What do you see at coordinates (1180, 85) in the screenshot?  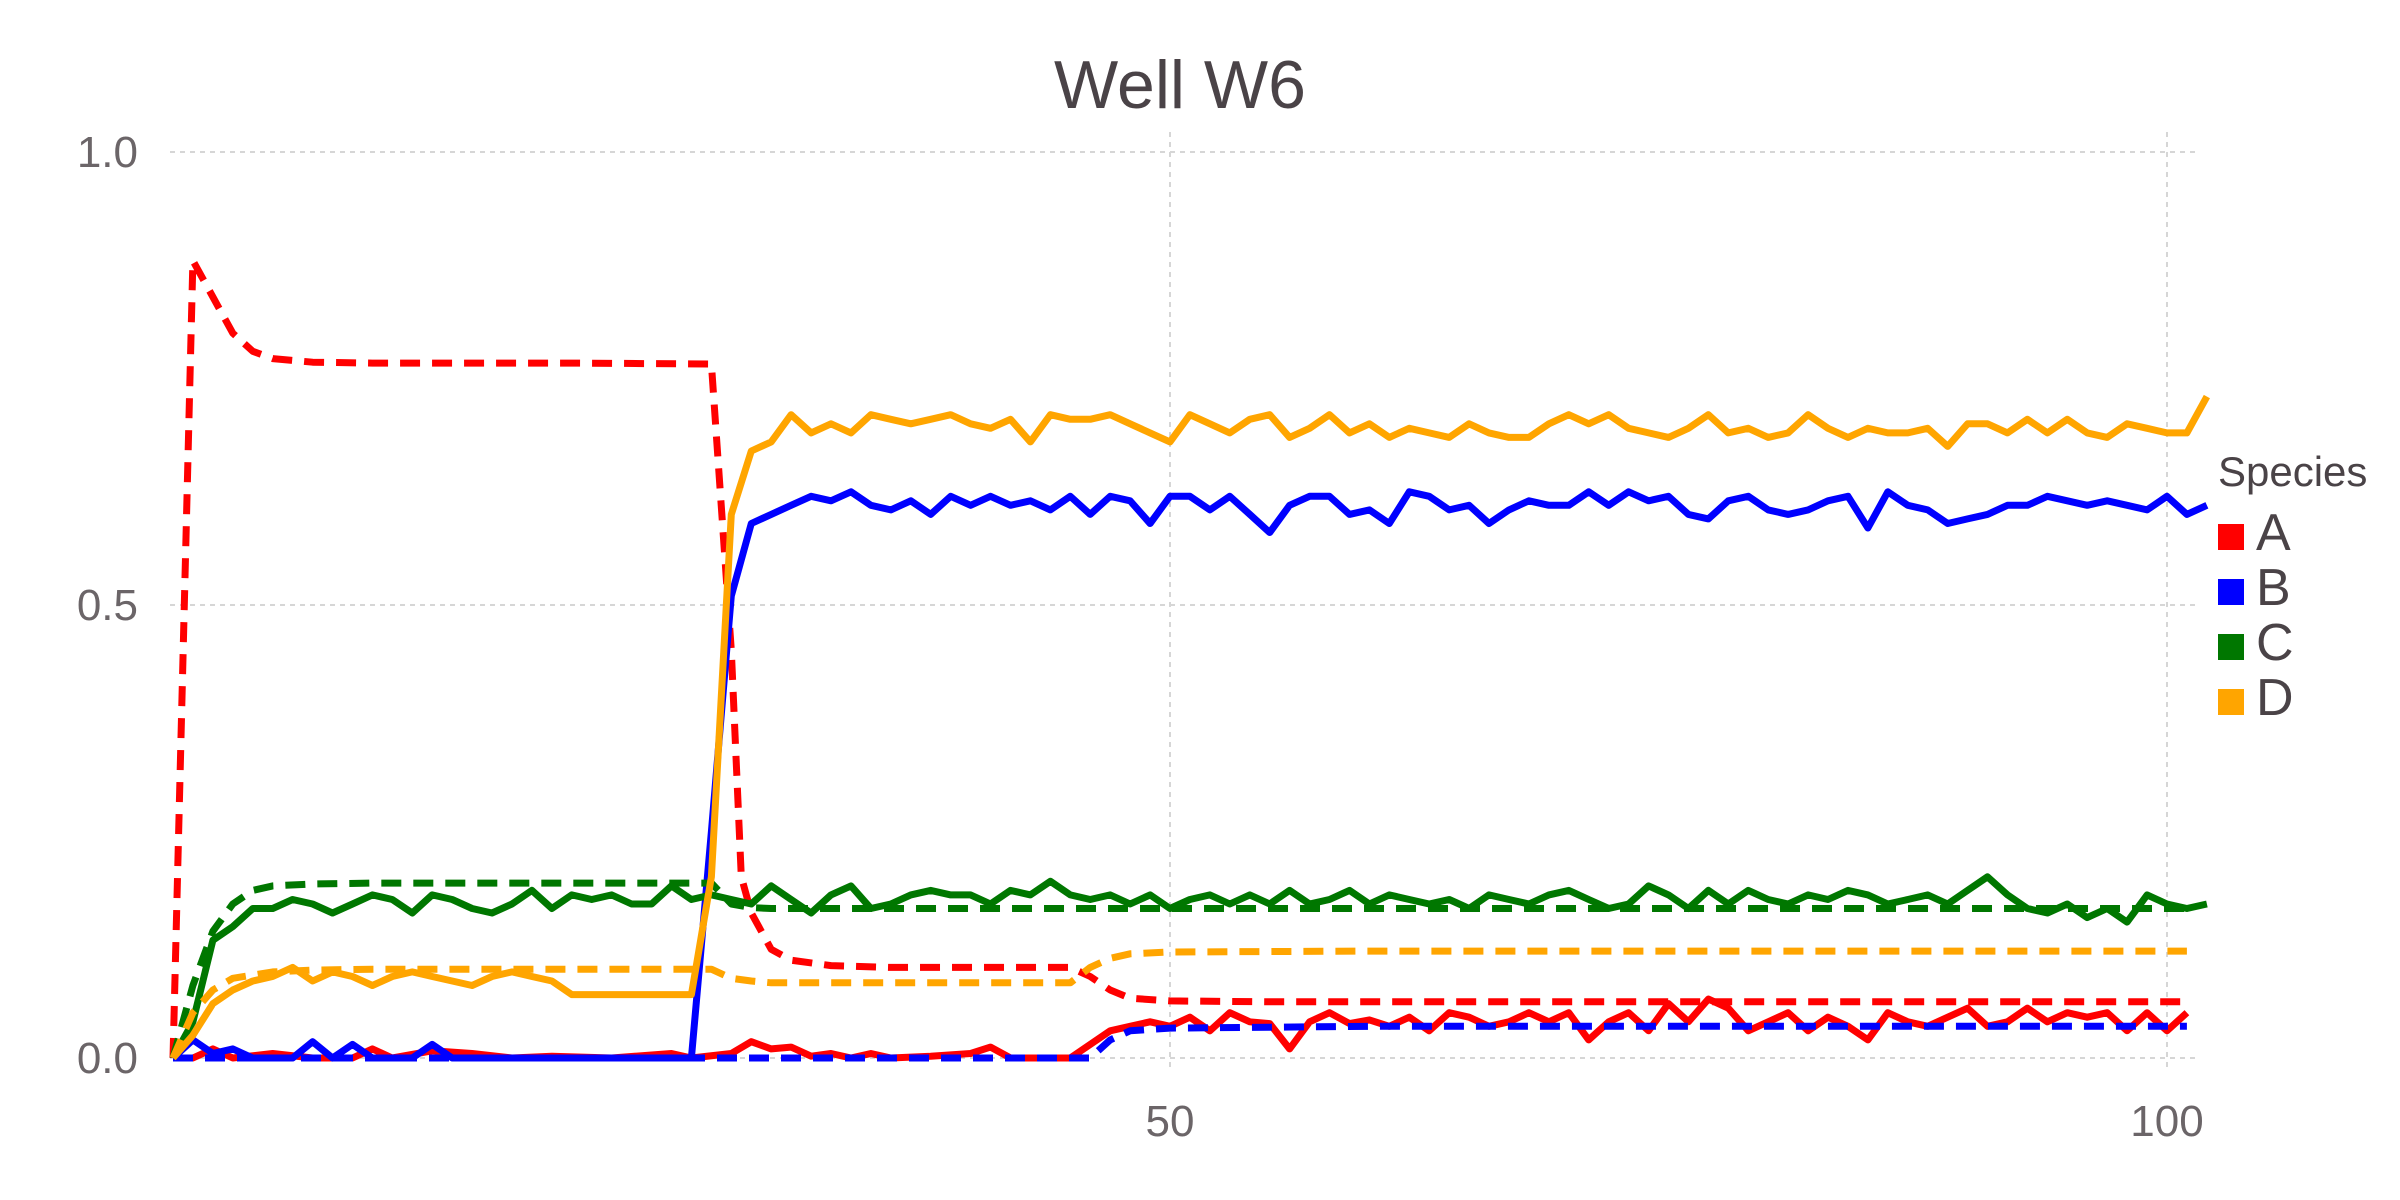 I see `chart-title: Well W6` at bounding box center [1180, 85].